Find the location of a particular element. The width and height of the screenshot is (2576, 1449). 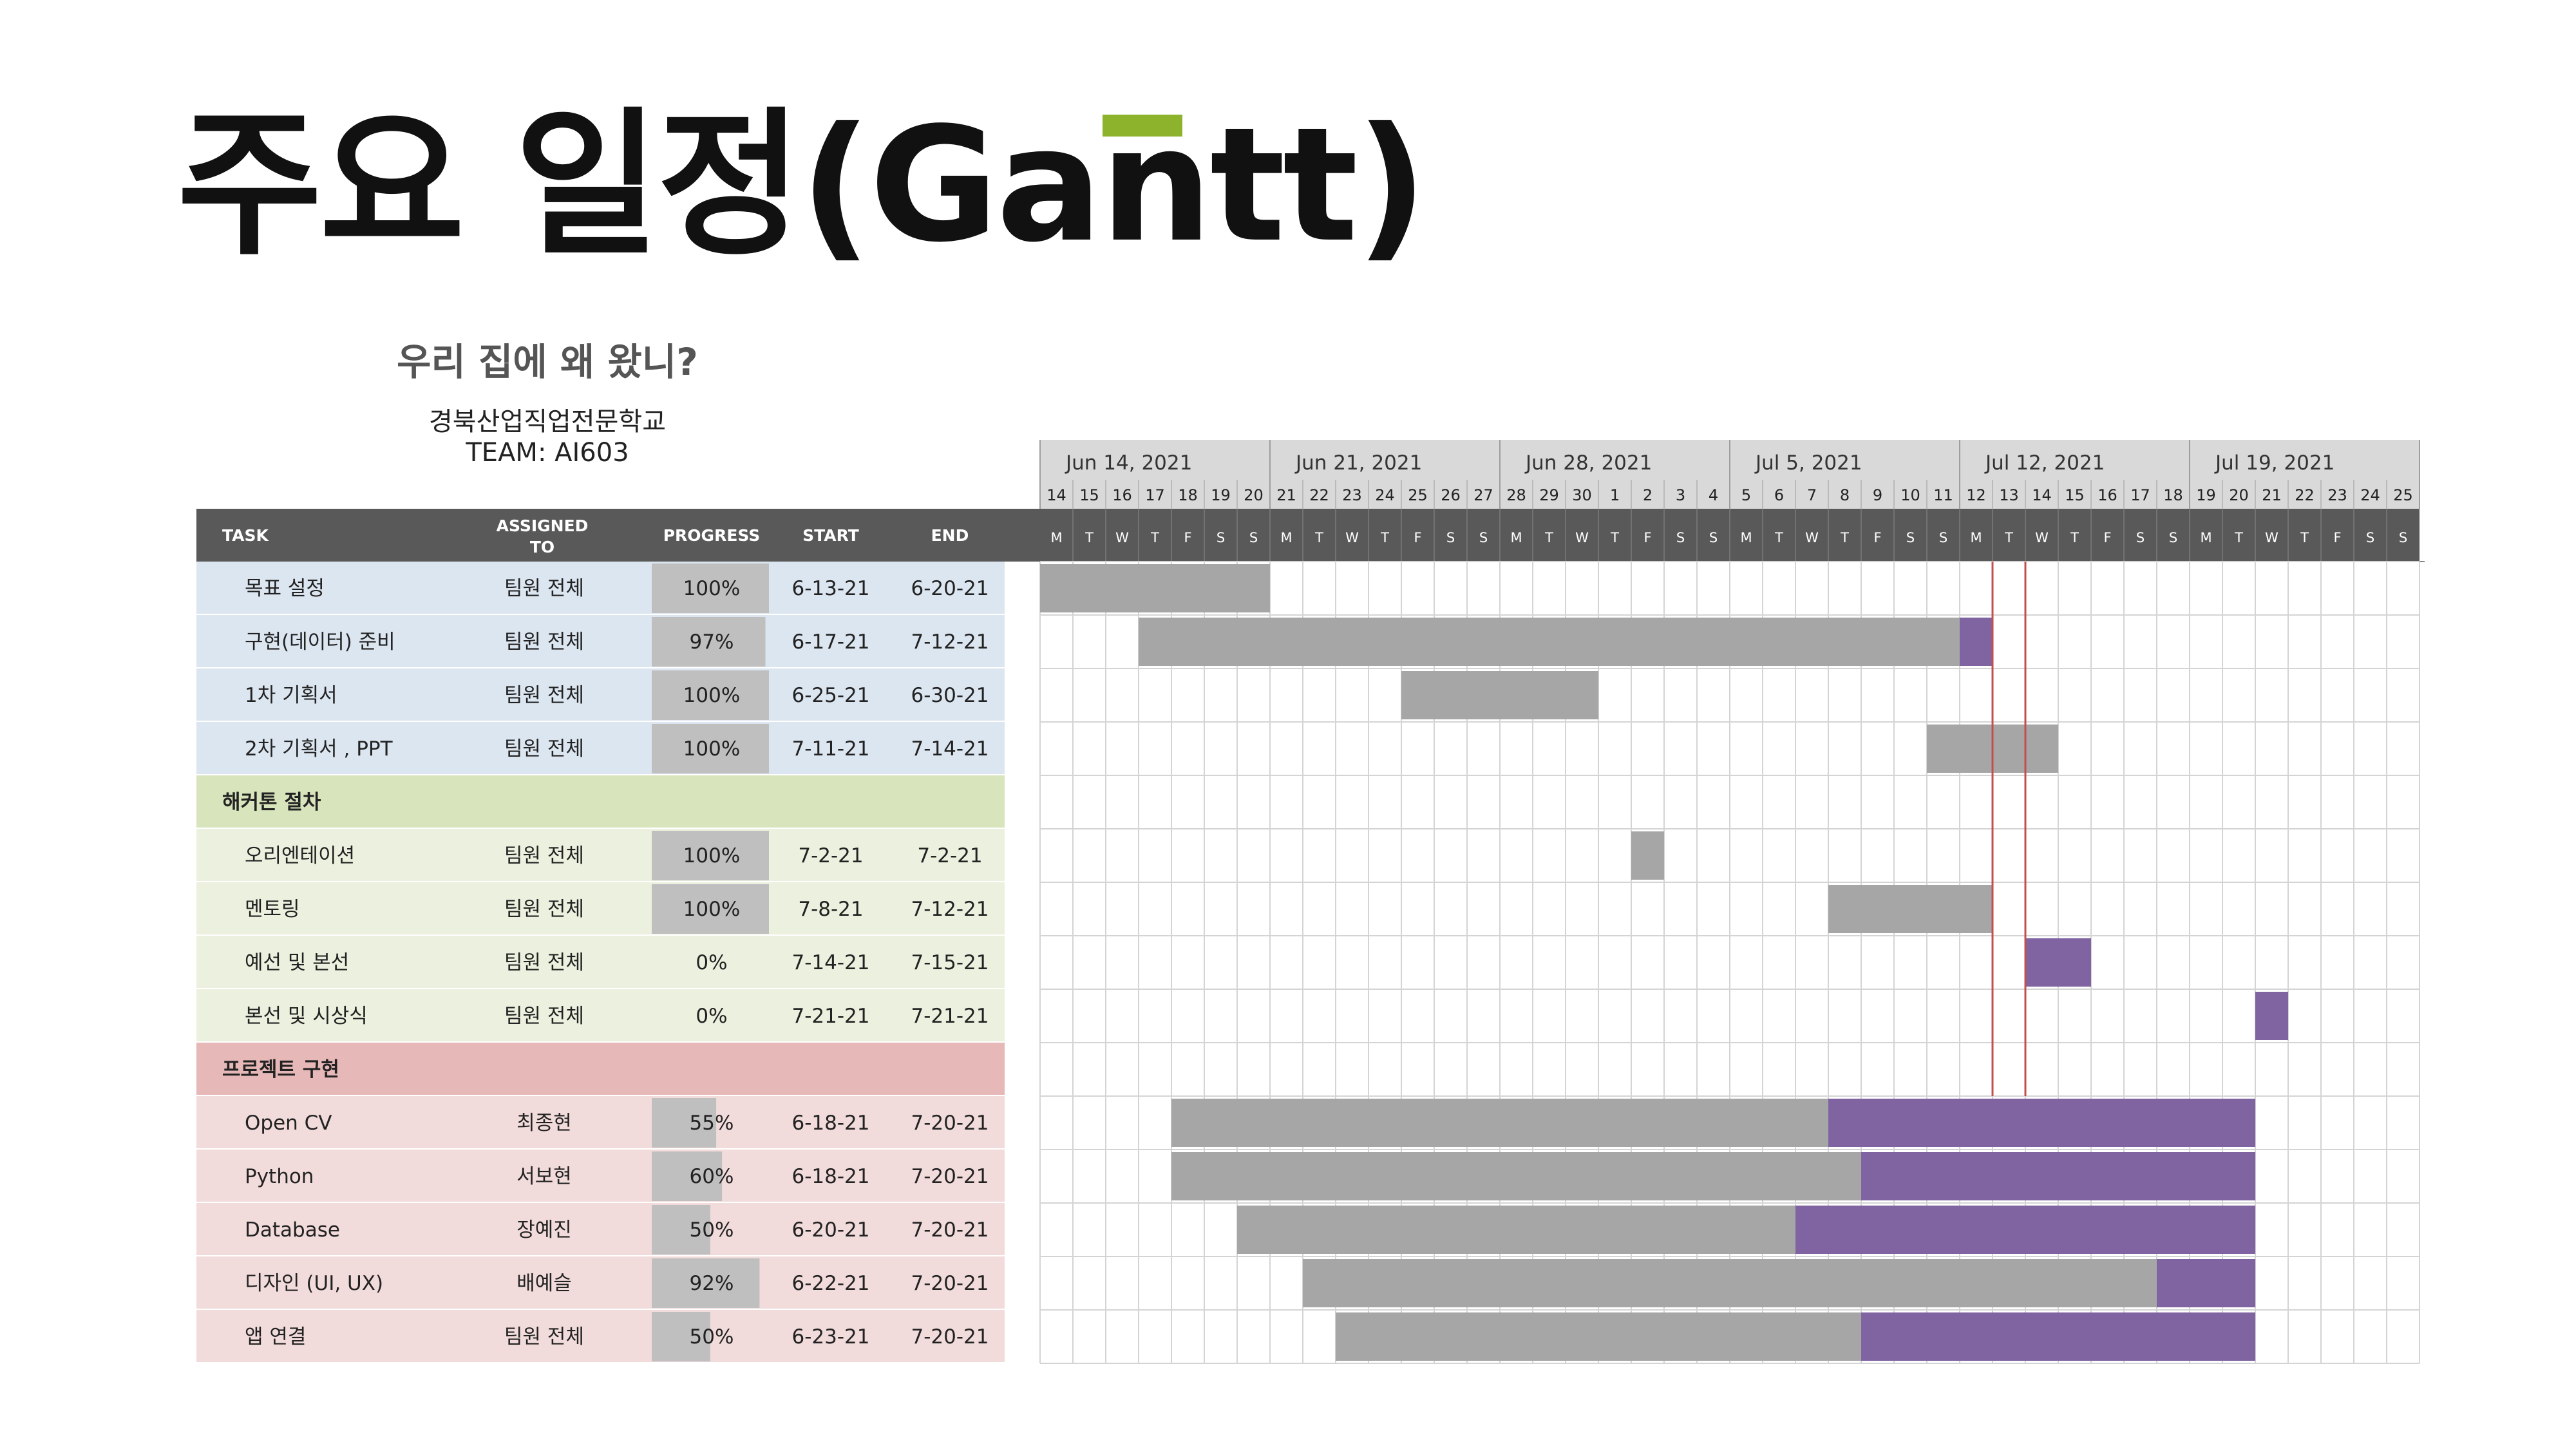

task-name: 앱 연결 is located at coordinates (275, 1337).